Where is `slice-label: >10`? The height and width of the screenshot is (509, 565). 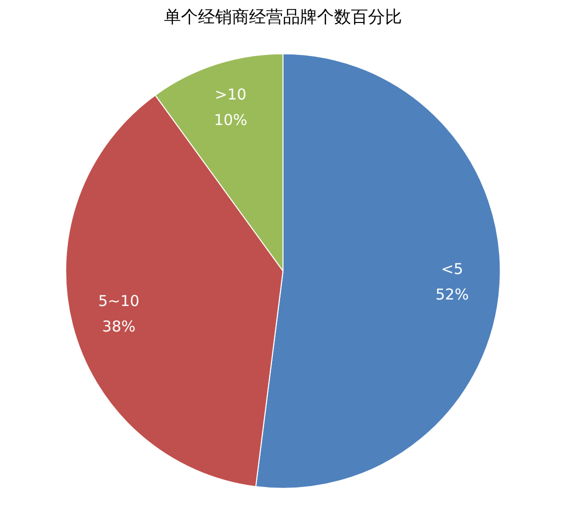 slice-label: >10 is located at coordinates (230, 95).